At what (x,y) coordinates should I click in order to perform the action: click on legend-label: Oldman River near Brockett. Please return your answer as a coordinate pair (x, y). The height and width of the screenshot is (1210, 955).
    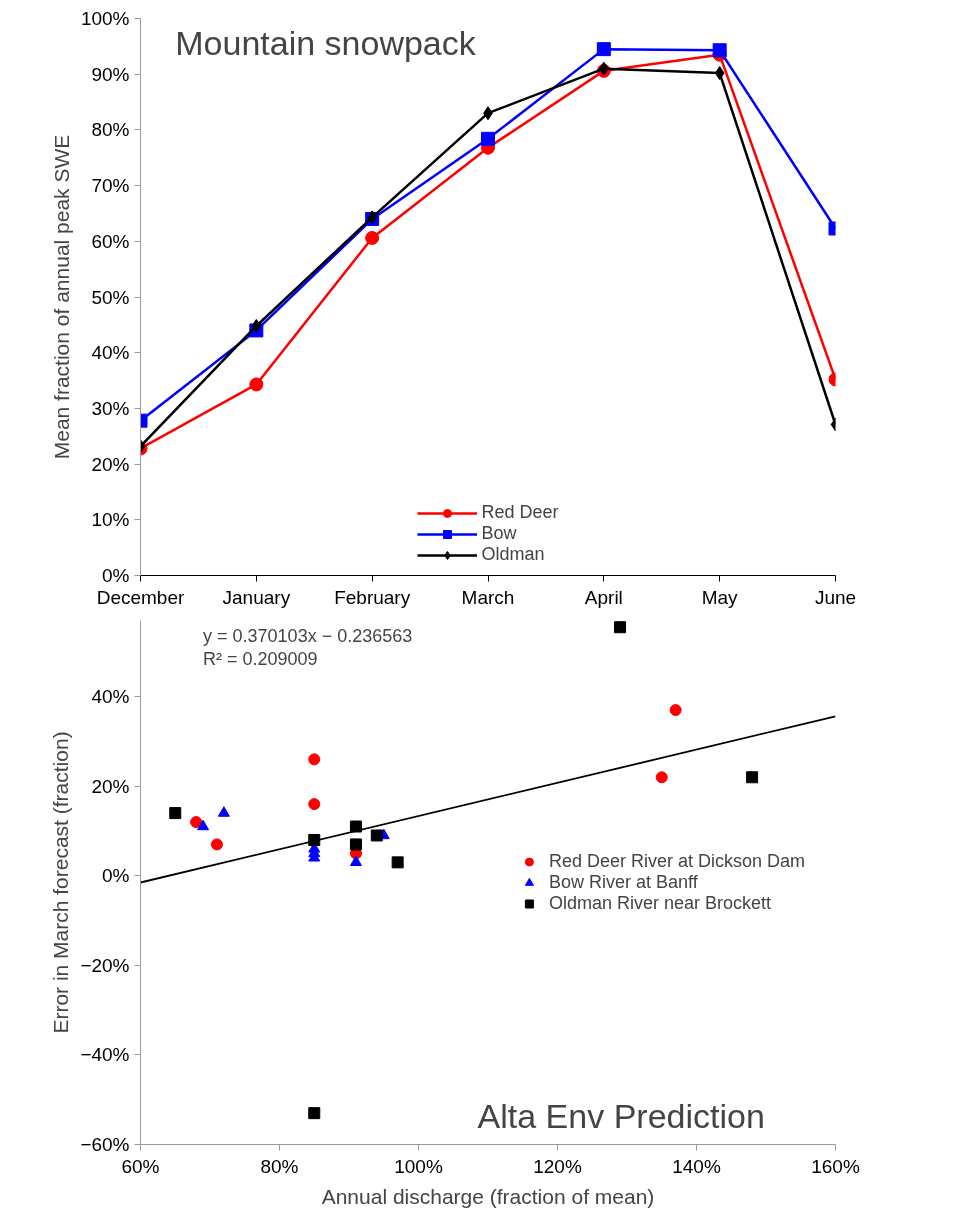
    Looking at the image, I should click on (660, 903).